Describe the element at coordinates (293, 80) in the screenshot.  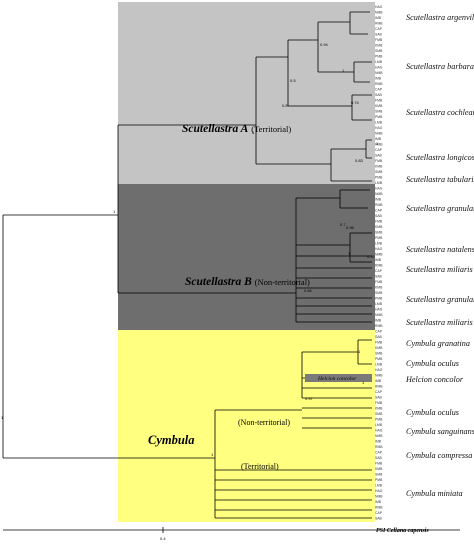
I see `node-support: 0.5` at that location.